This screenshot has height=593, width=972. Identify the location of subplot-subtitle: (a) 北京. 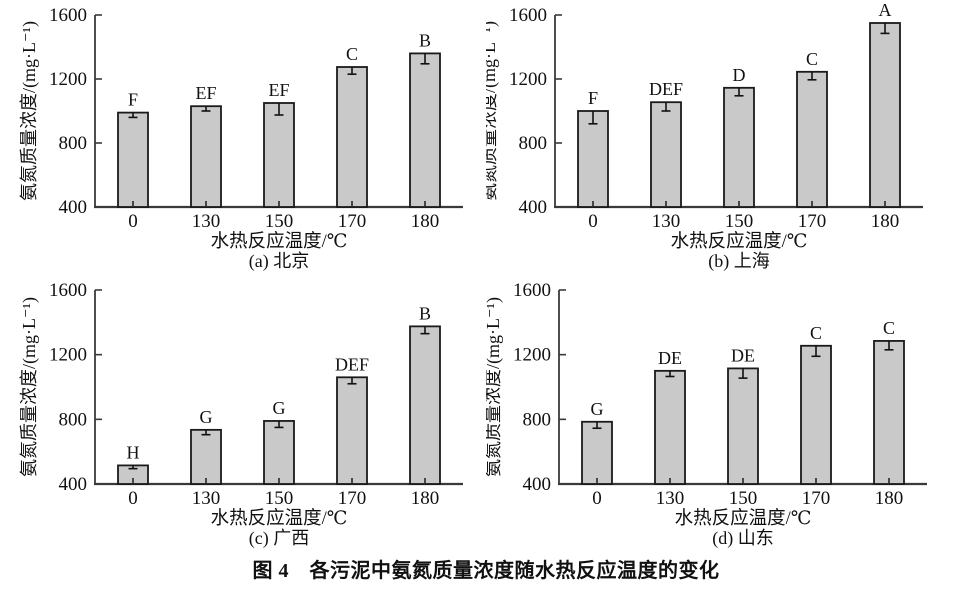
(279, 261).